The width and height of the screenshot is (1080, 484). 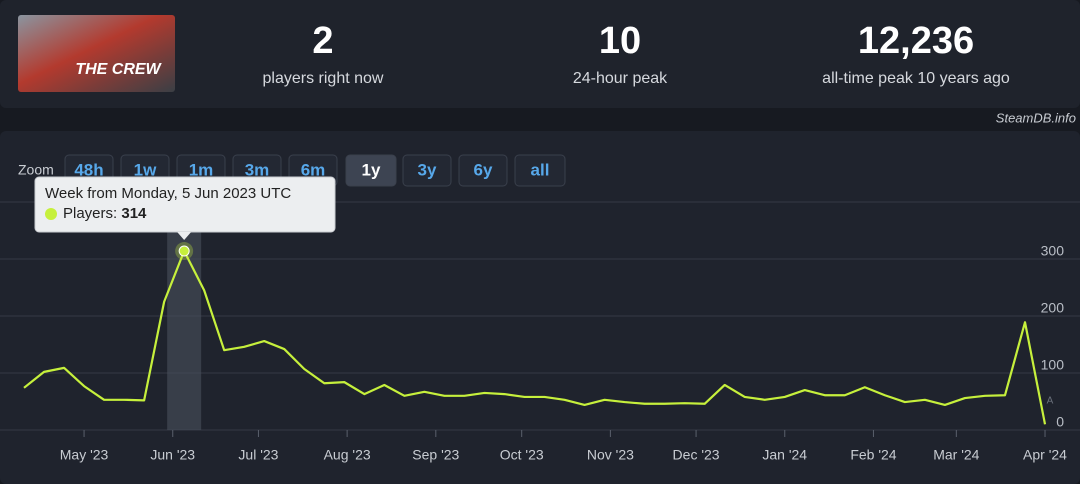 I want to click on stat-value: 2, so click(x=322, y=41).